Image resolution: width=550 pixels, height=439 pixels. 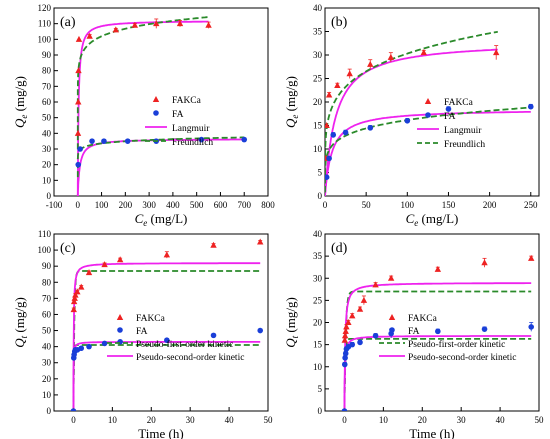 I want to click on legend-item-pfo-label: Pseudo-first-order kinetic, so click(x=184, y=344).